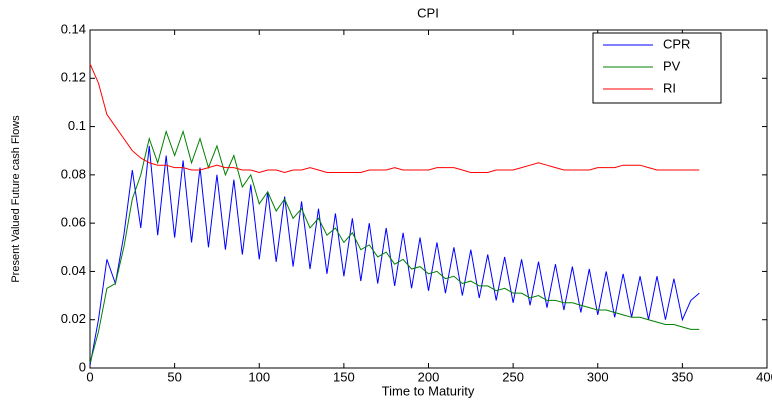 Image resolution: width=772 pixels, height=400 pixels. I want to click on y-tick-label: 0.04, so click(73, 270).